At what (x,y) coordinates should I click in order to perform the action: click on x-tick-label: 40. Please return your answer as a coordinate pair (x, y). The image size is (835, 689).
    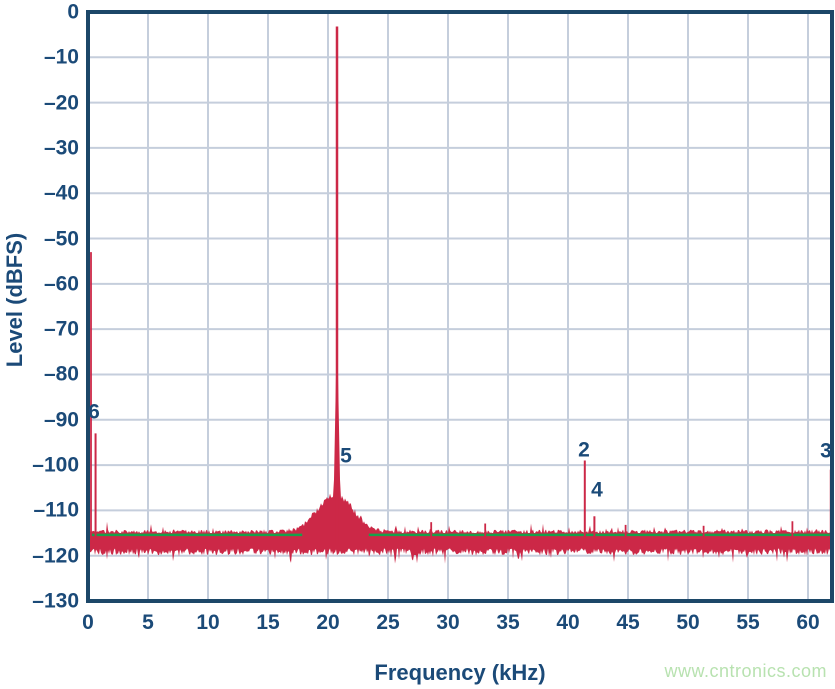
    Looking at the image, I should click on (568, 622).